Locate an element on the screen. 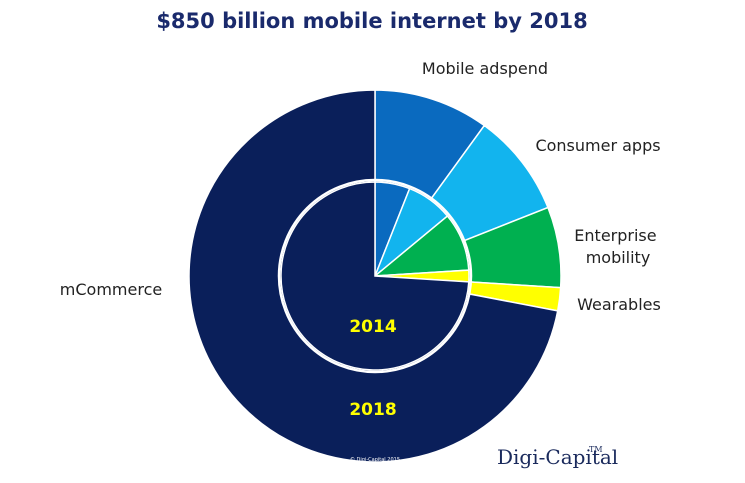 The width and height of the screenshot is (745, 483). digi-capital-logo: Digi-Capital TM is located at coordinates (557, 457).